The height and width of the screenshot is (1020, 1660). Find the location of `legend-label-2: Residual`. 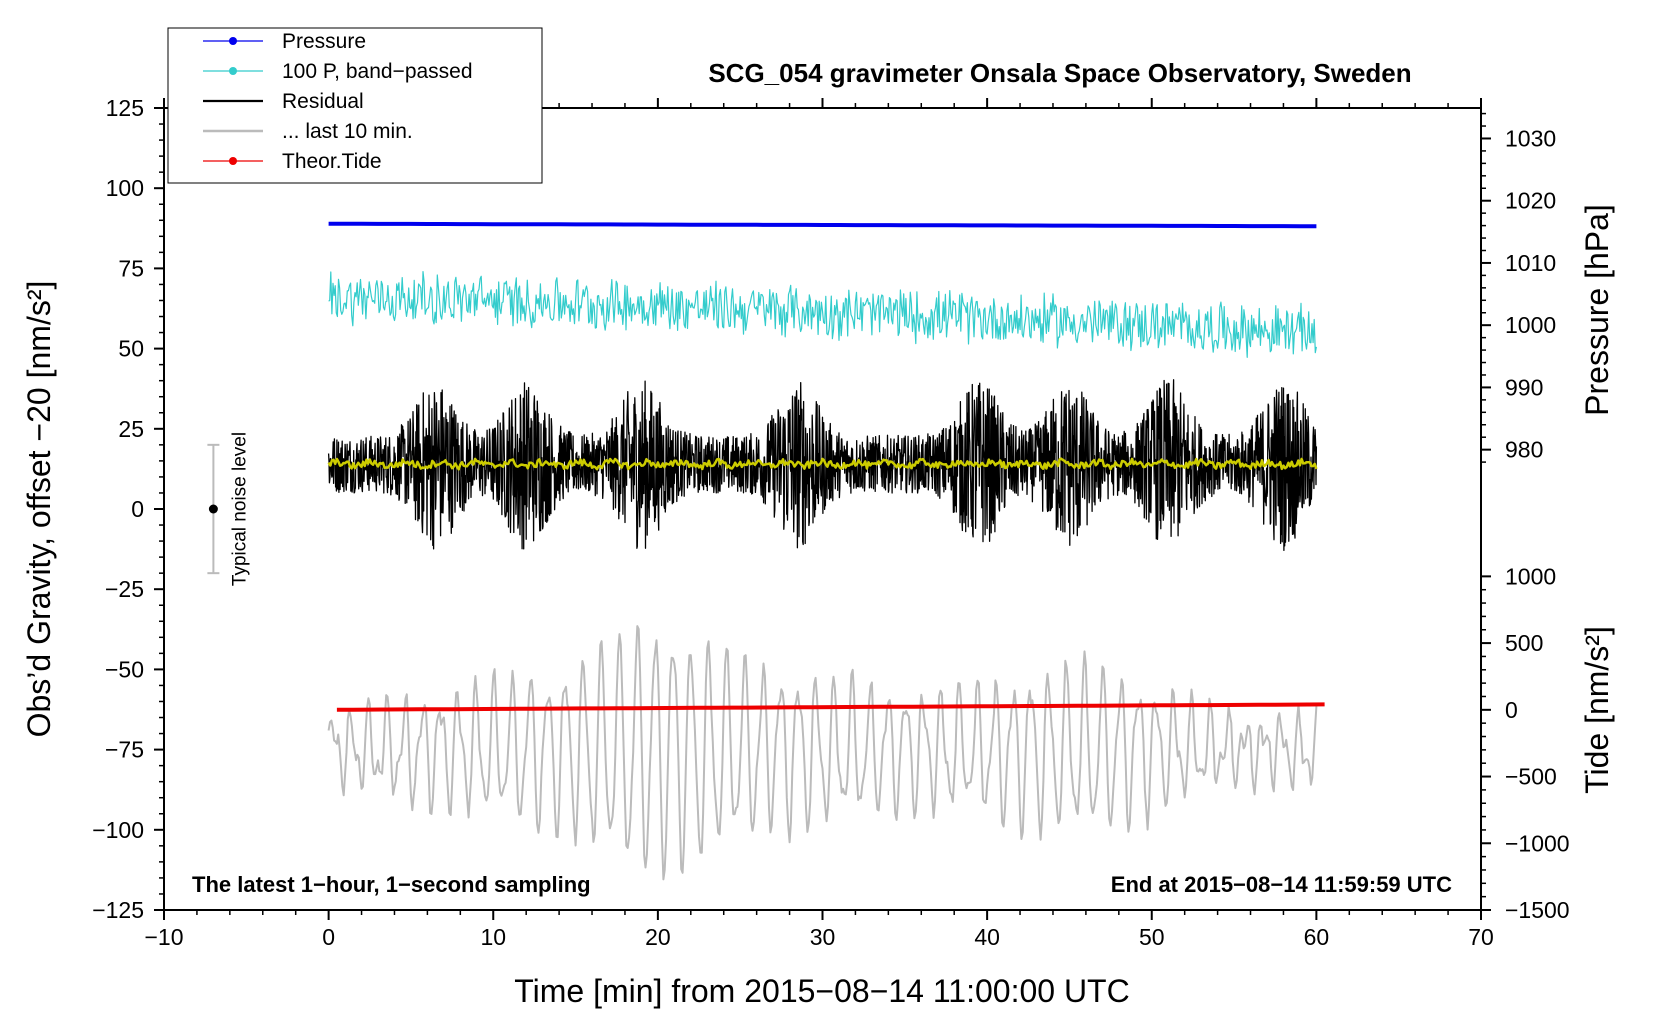

legend-label-2: Residual is located at coordinates (323, 101).